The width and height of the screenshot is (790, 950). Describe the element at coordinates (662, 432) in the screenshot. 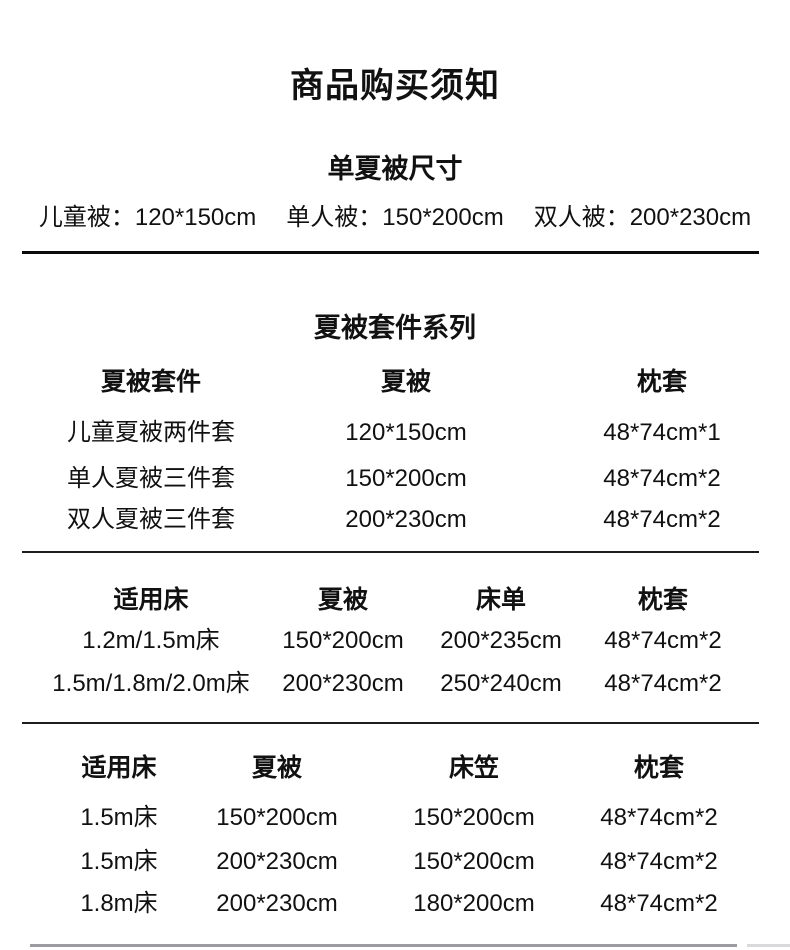

I see `table-cell: 48*74cm*1` at that location.